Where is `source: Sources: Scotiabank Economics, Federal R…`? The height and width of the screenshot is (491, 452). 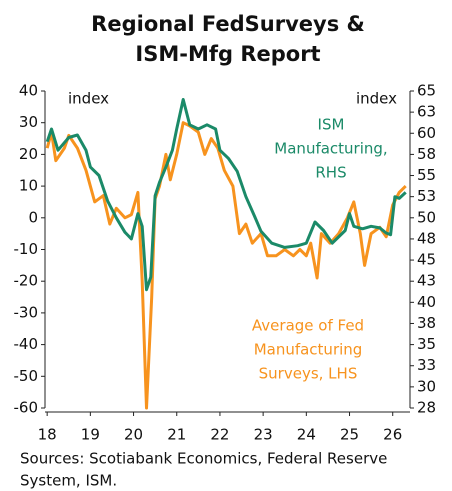 source: Sources: Scotiabank Economics, Federal R… is located at coordinates (203, 459).